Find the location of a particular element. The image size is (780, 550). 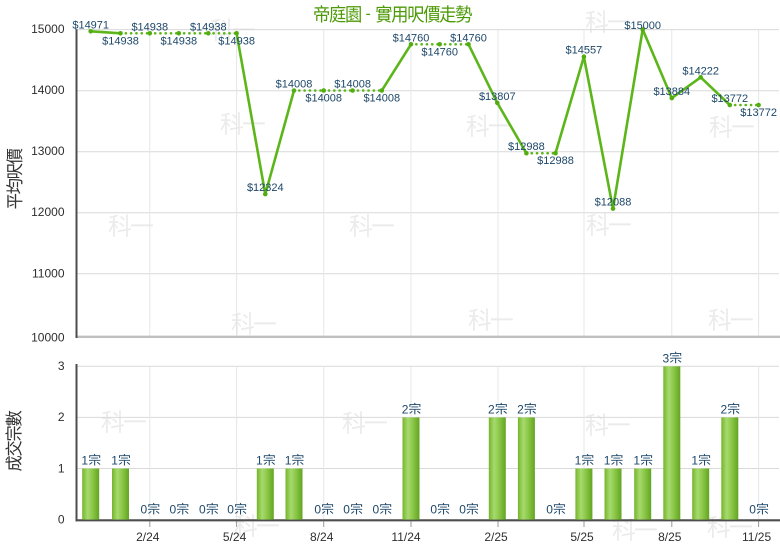

svg-text: 5/25 is located at coordinates (582, 537).